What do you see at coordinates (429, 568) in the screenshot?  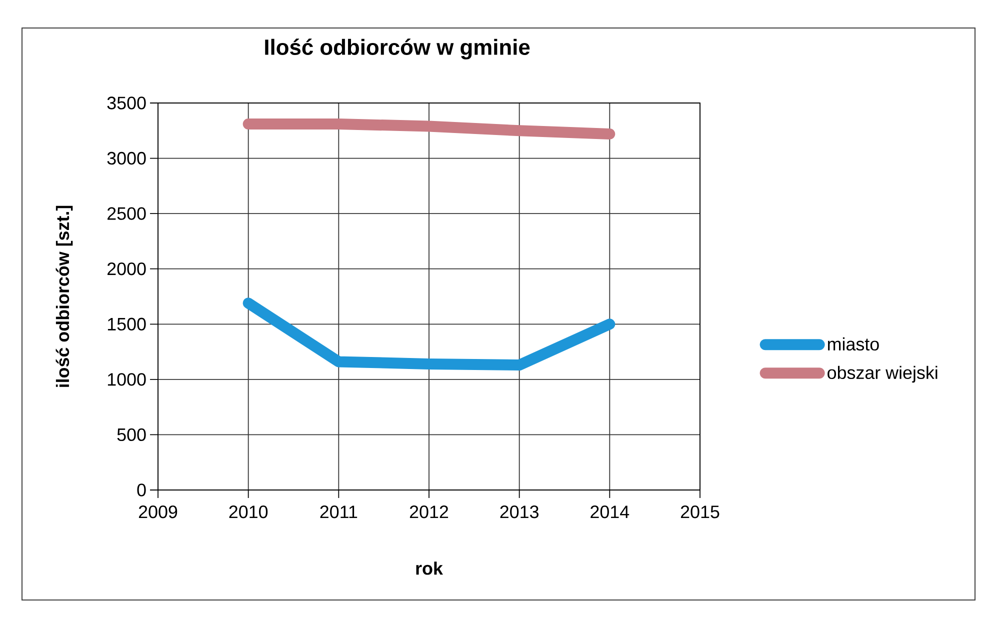 I see `x-axis-title: rok` at bounding box center [429, 568].